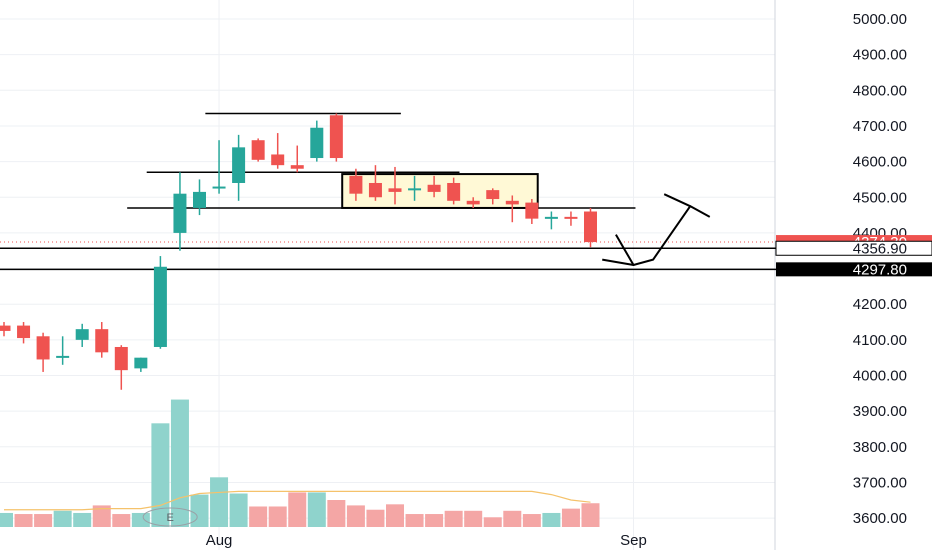  I want to click on time-tick-label: Sep, so click(633, 540).